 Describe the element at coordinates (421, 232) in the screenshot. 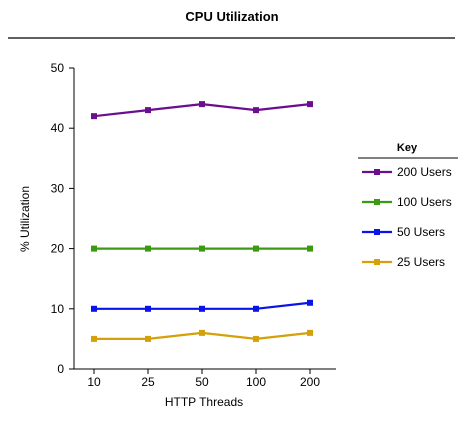

I see `legend-label: 50 Users` at that location.